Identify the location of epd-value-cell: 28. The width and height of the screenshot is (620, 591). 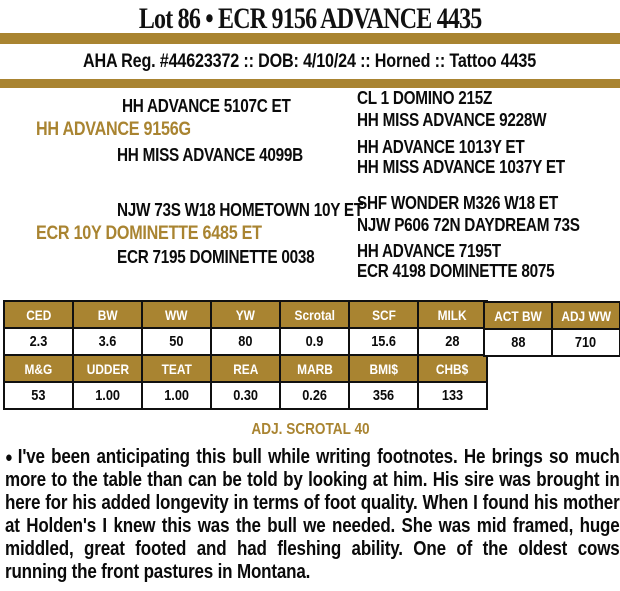
(452, 341).